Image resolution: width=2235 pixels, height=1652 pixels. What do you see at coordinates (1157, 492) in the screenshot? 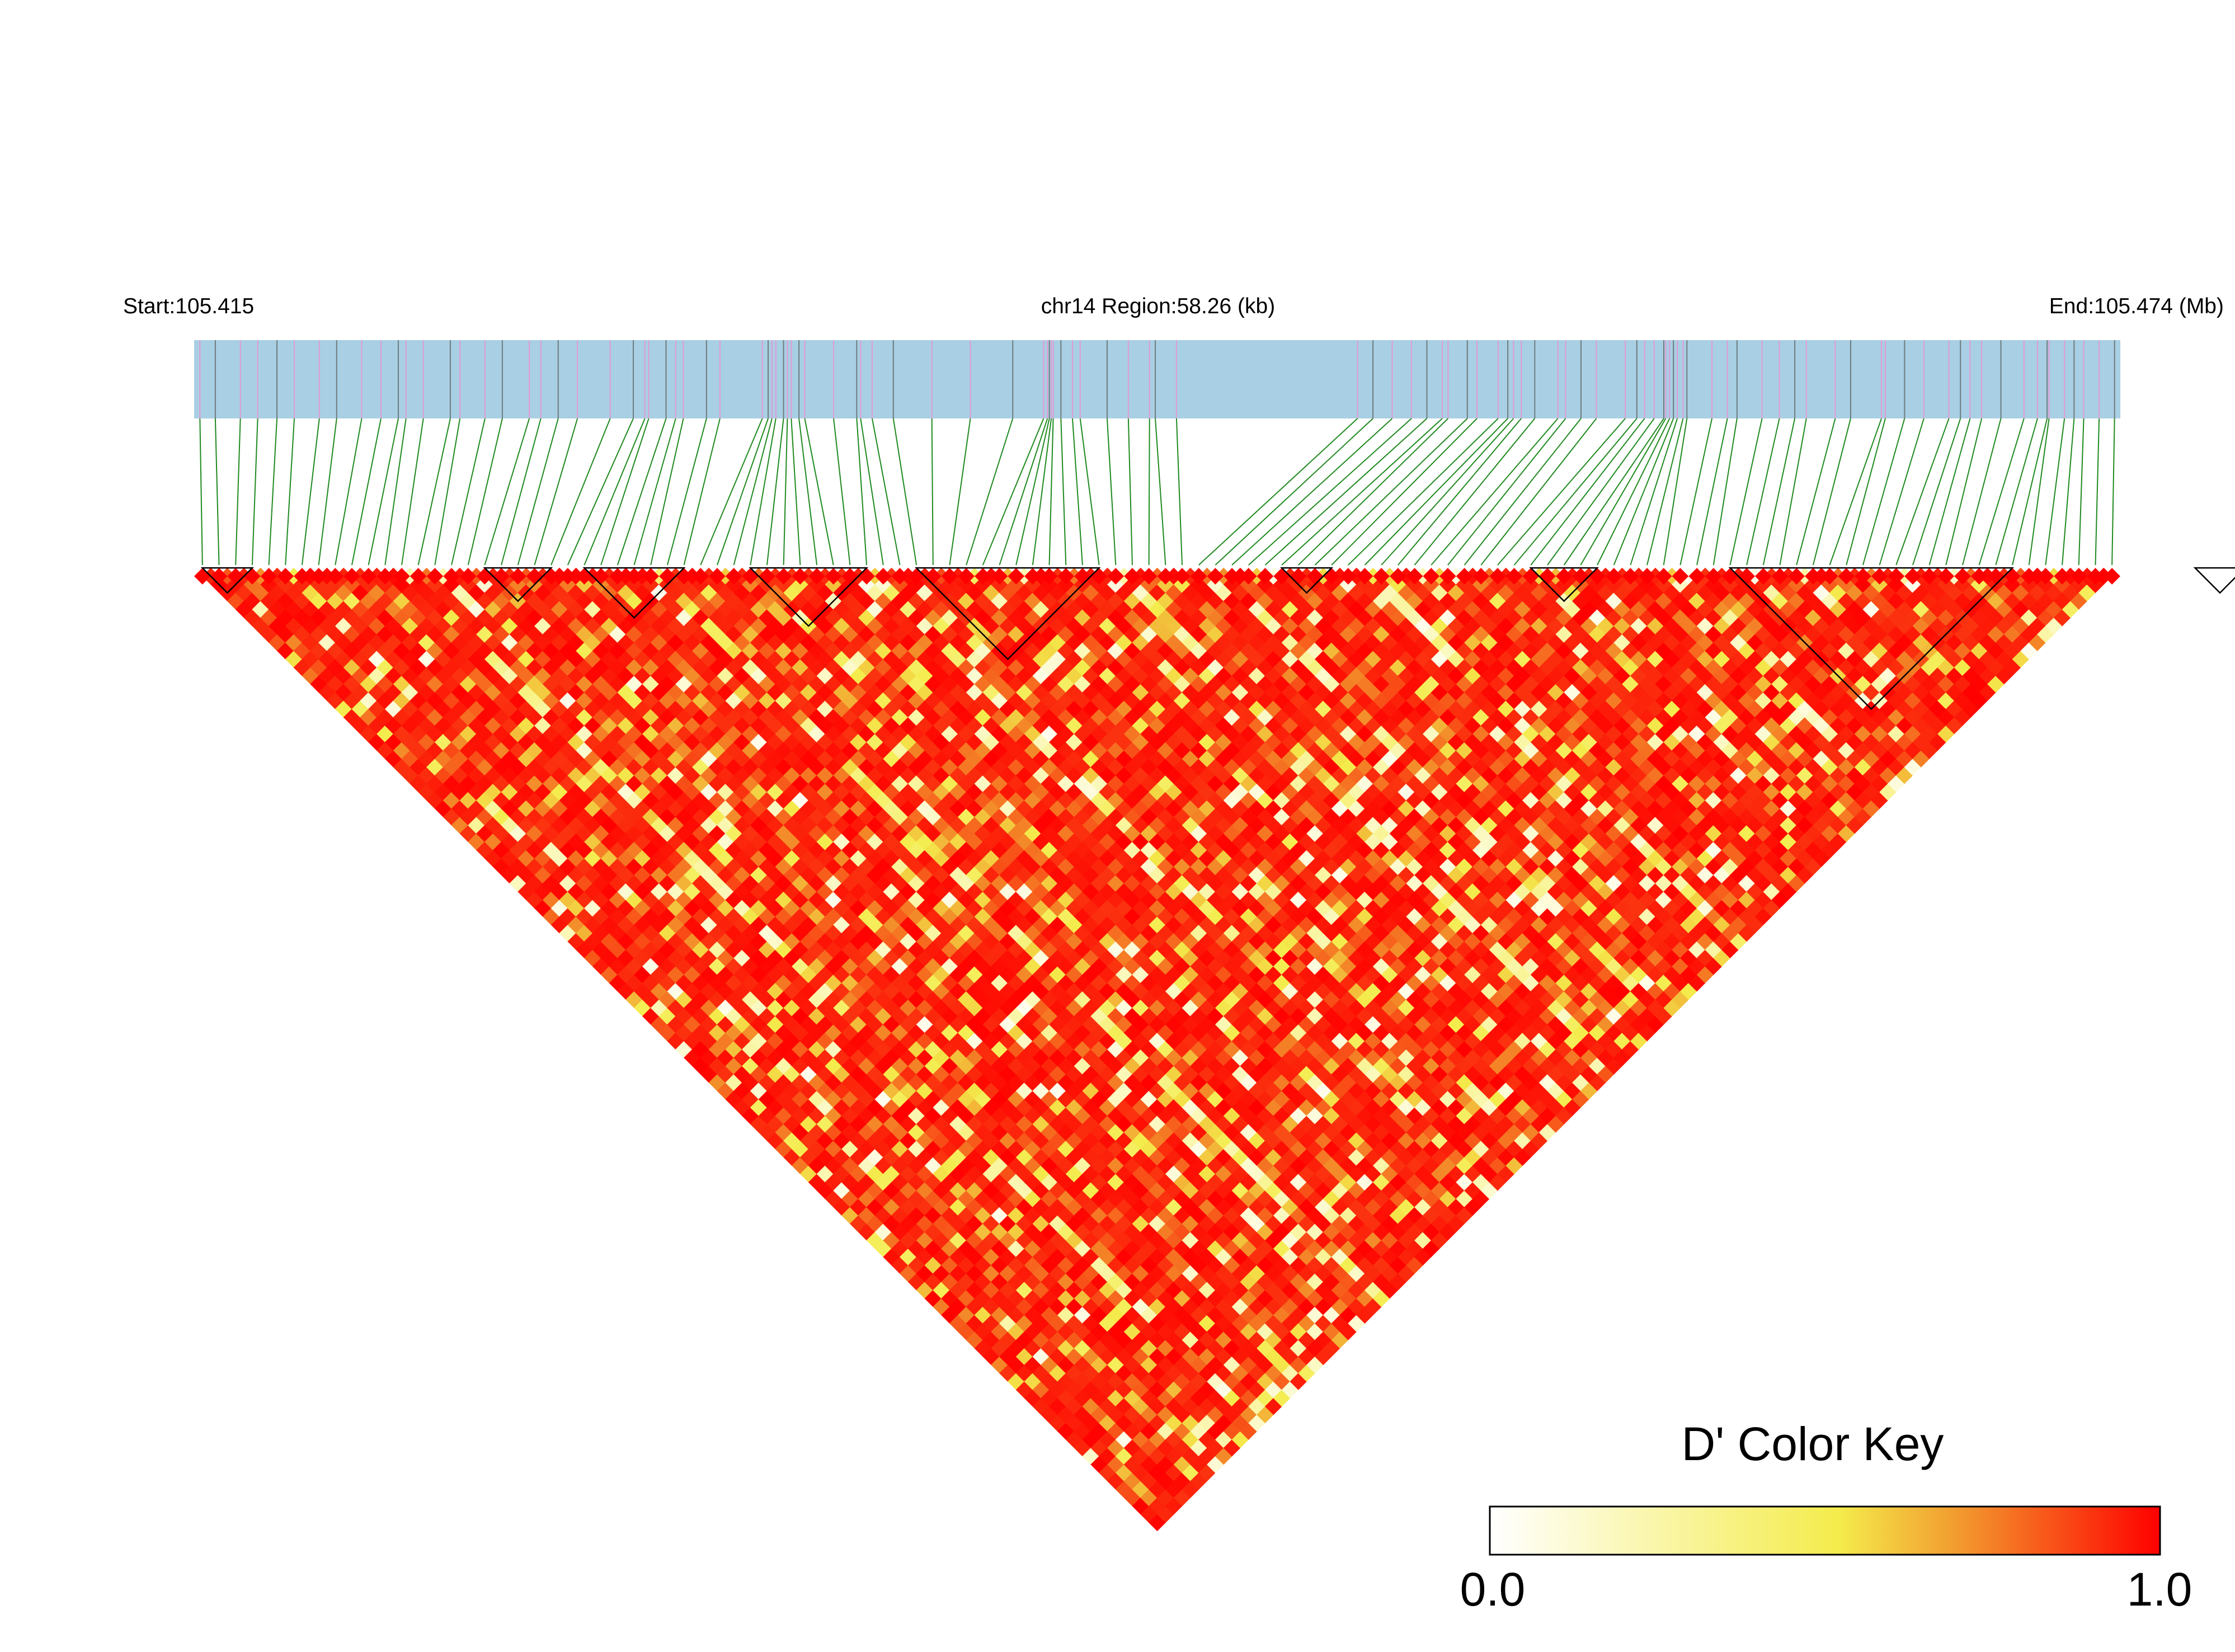
I see `snp-connector-group` at bounding box center [1157, 492].